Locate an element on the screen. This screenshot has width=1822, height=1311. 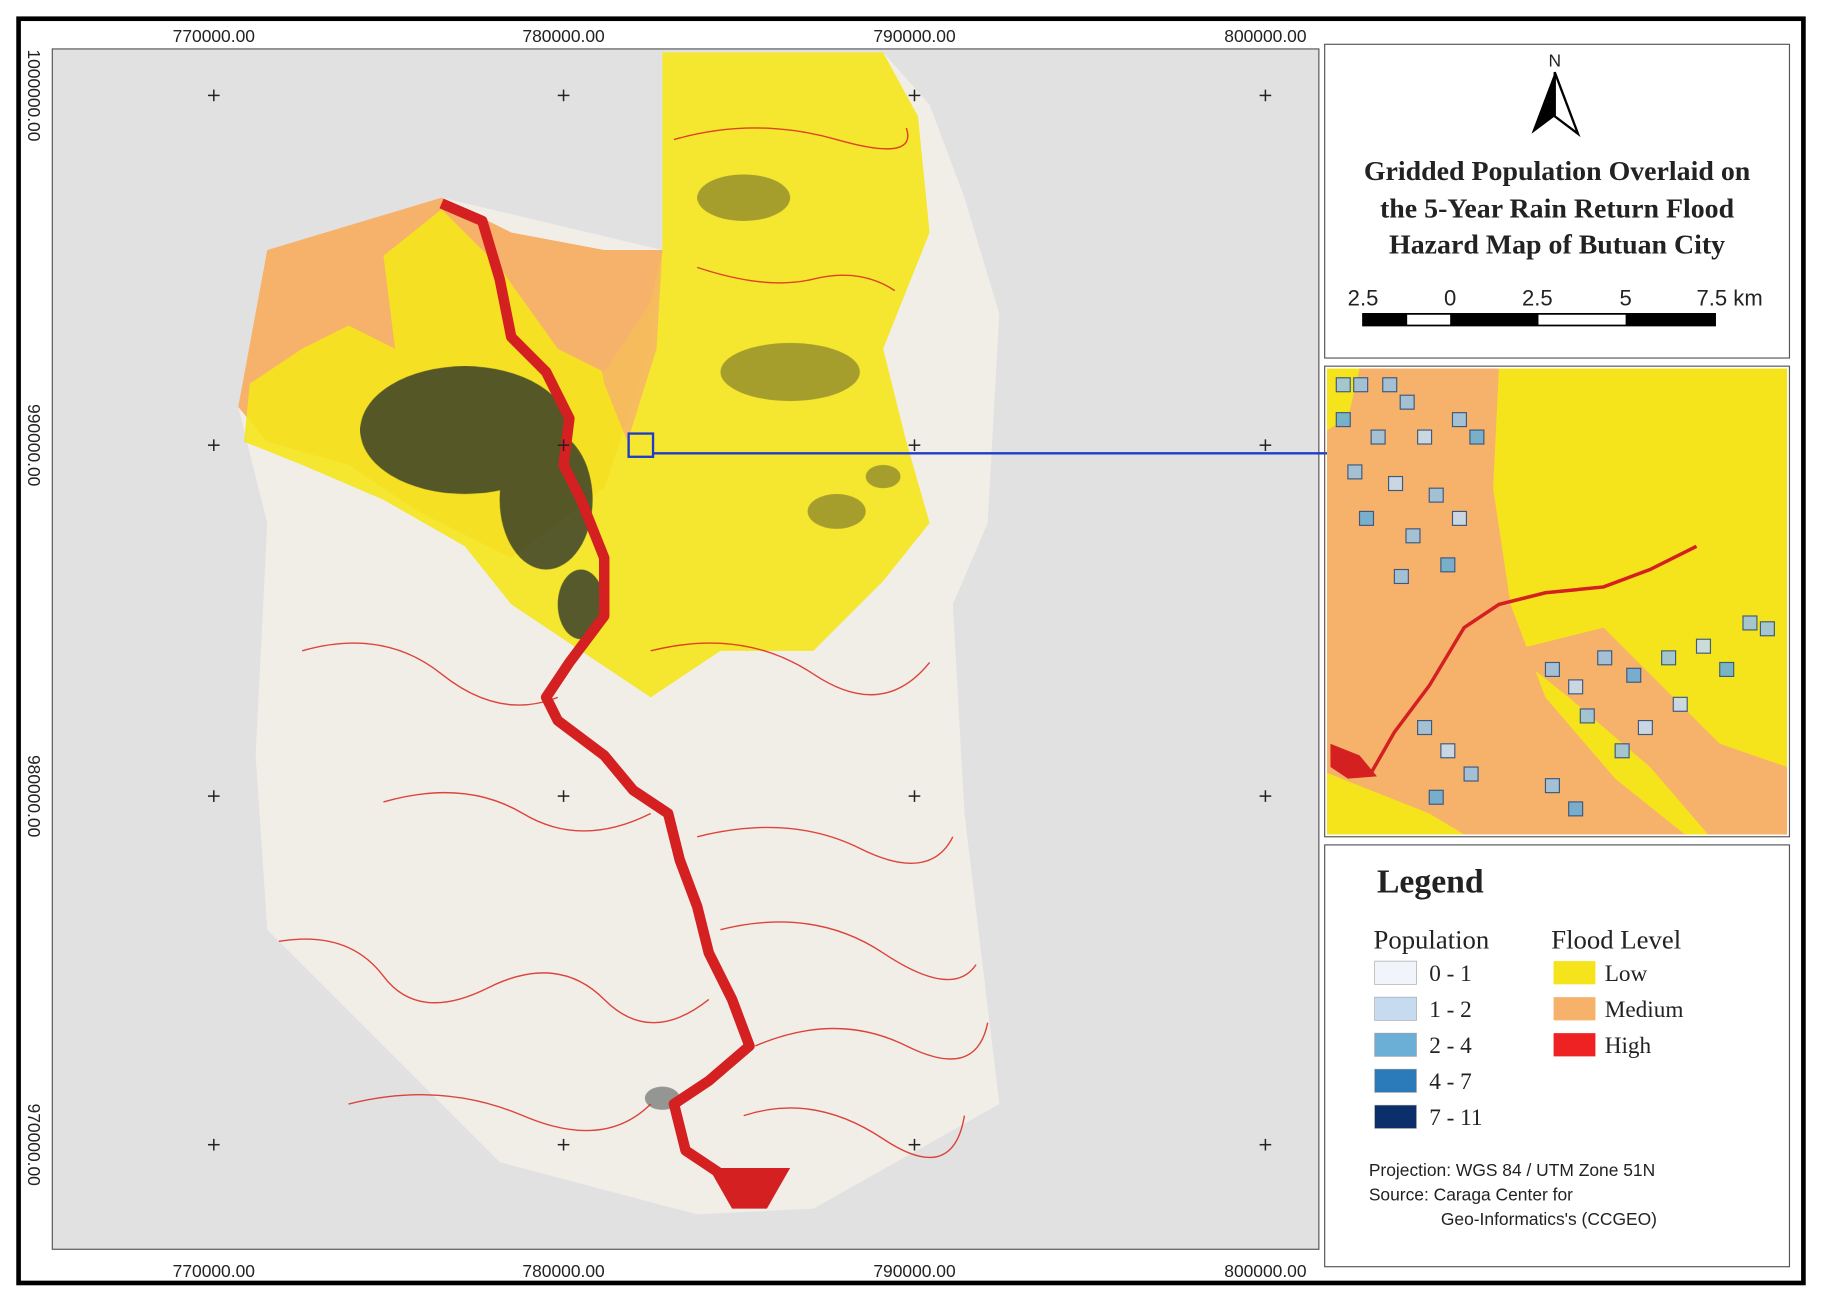
y-coord-label: 990000.00 is located at coordinates (34, 445).